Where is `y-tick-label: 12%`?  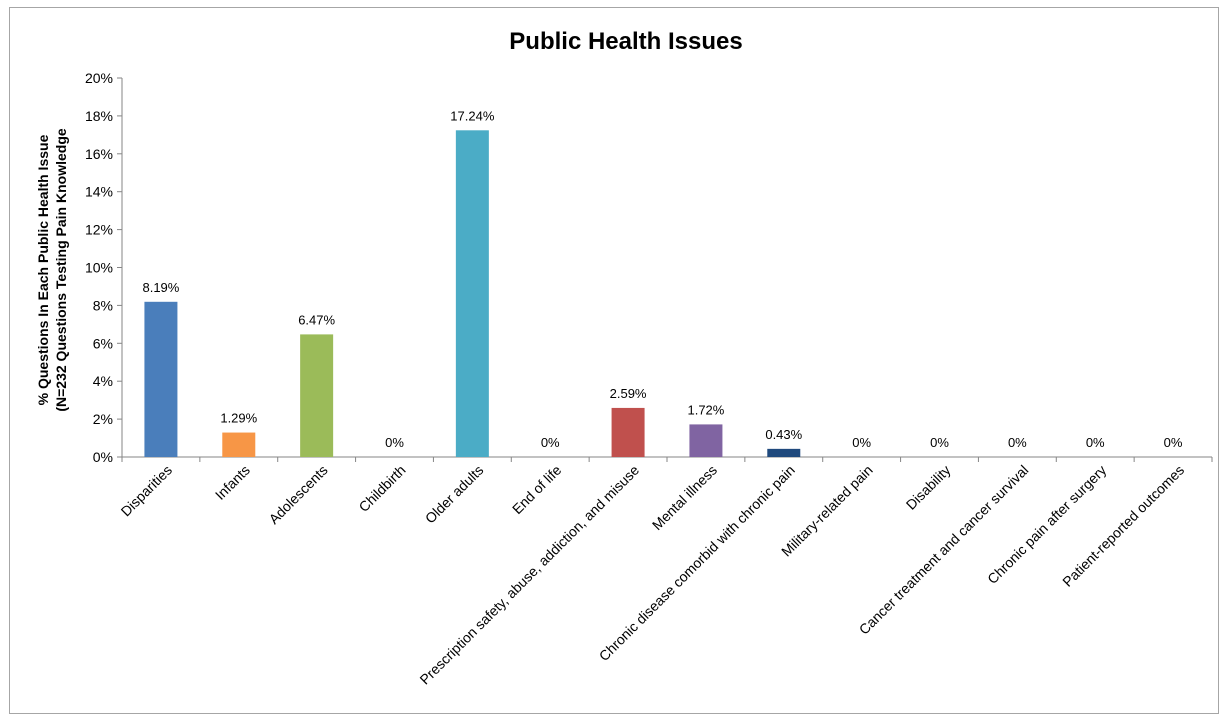 y-tick-label: 12% is located at coordinates (99, 230).